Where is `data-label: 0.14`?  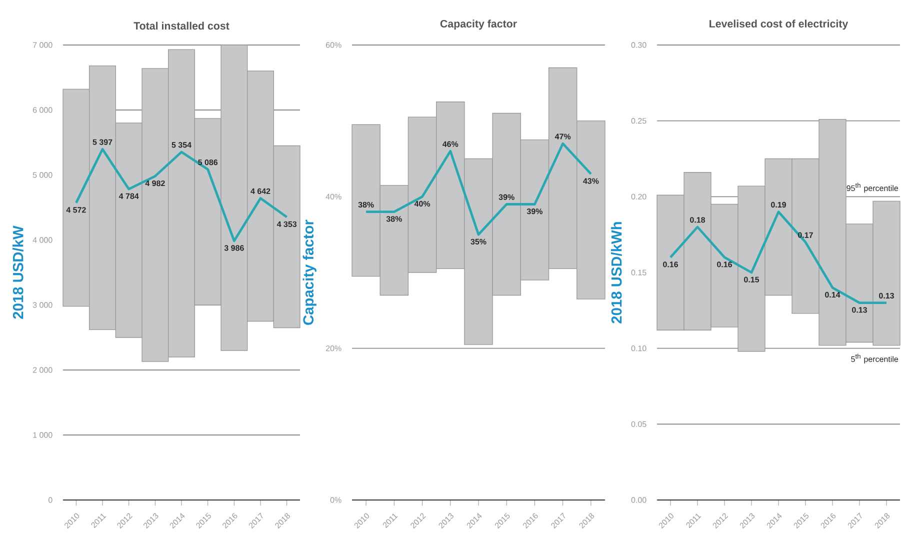
data-label: 0.14 is located at coordinates (832, 295).